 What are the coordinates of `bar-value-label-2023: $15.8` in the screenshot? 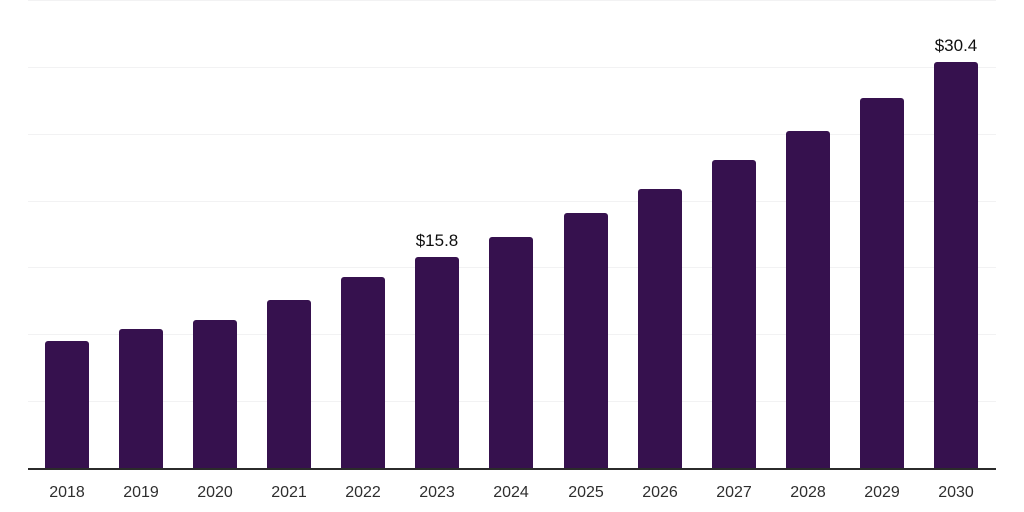 It's located at (437, 240).